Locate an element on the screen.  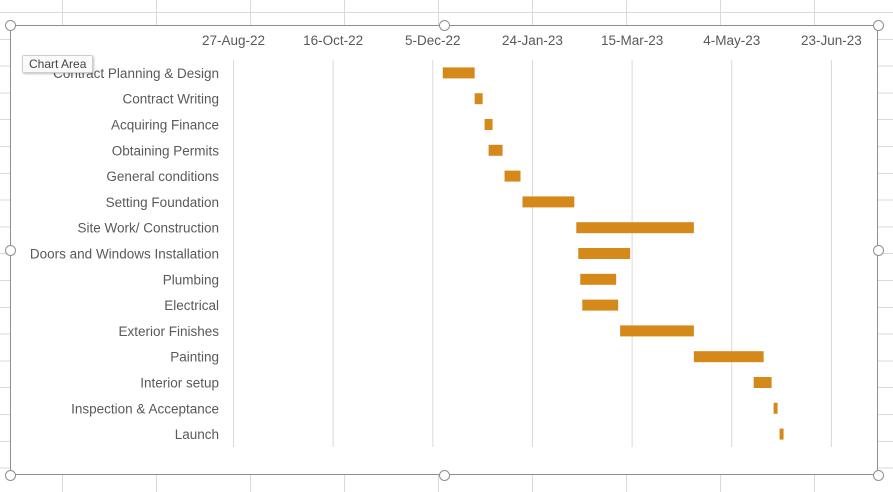
category-label: Doors and Windows Installation is located at coordinates (124, 254).